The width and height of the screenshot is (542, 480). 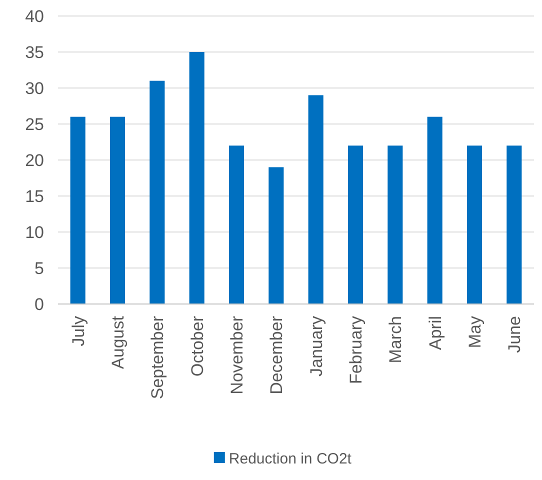 I want to click on y-tick-label: 0, so click(x=39, y=304).